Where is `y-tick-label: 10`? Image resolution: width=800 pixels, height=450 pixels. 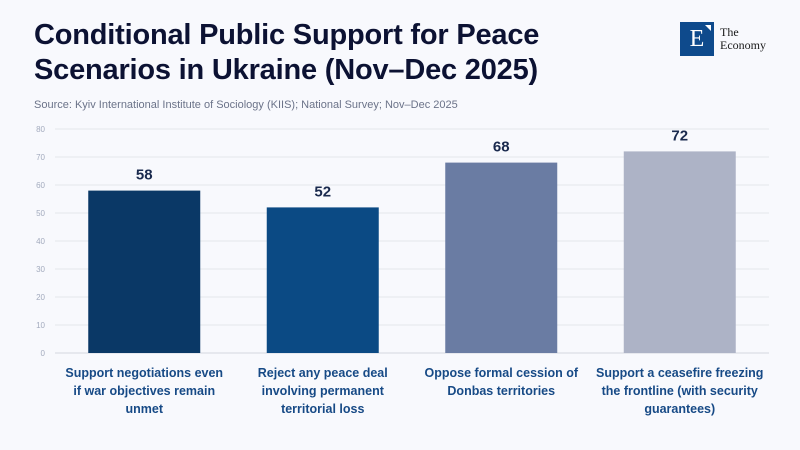
y-tick-label: 10 is located at coordinates (40, 325).